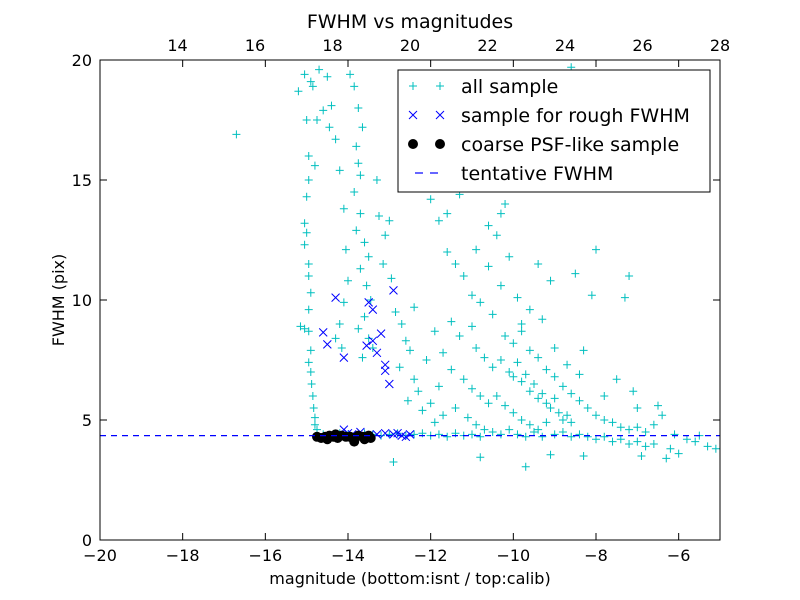 The image size is (800, 600). Describe the element at coordinates (513, 555) in the screenshot. I see `x-tick-label: −10` at that location.